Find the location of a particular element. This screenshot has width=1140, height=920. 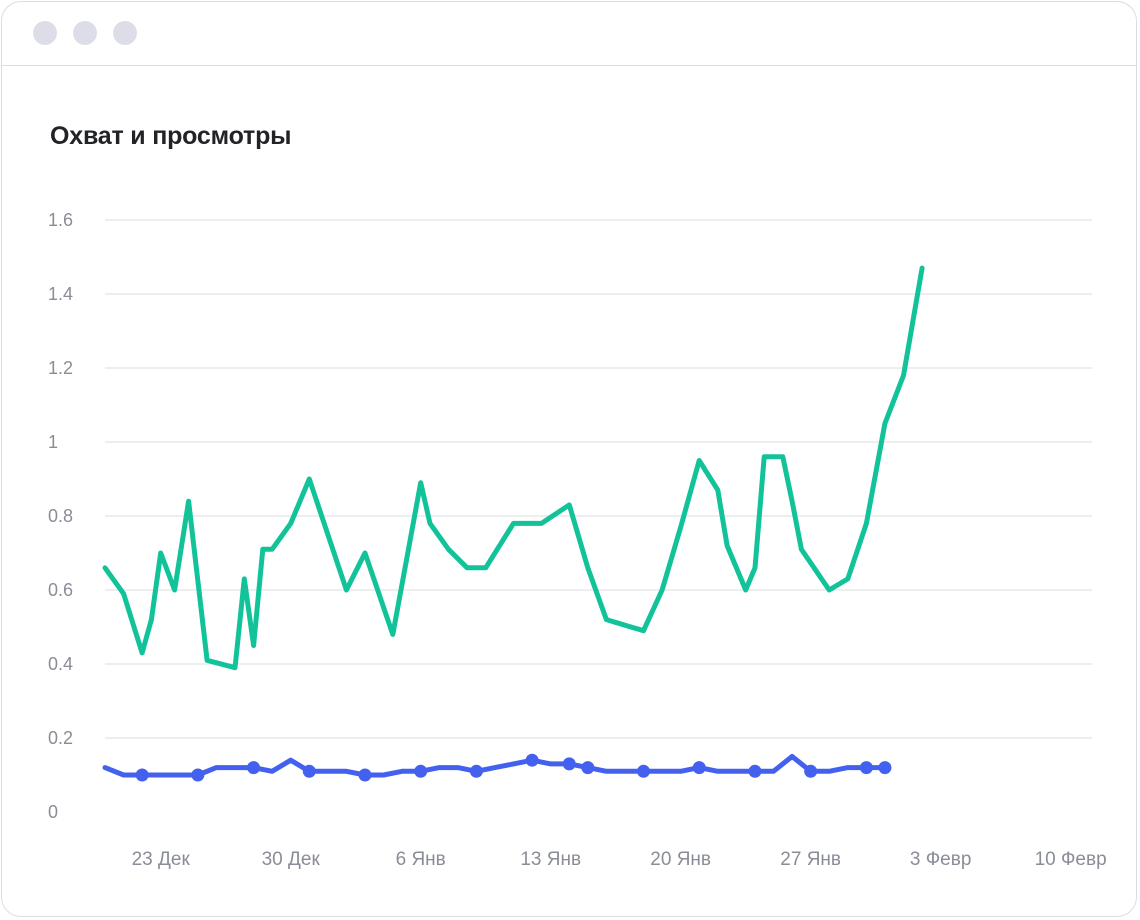

y-tick-label: 0.2 is located at coordinates (60, 738).